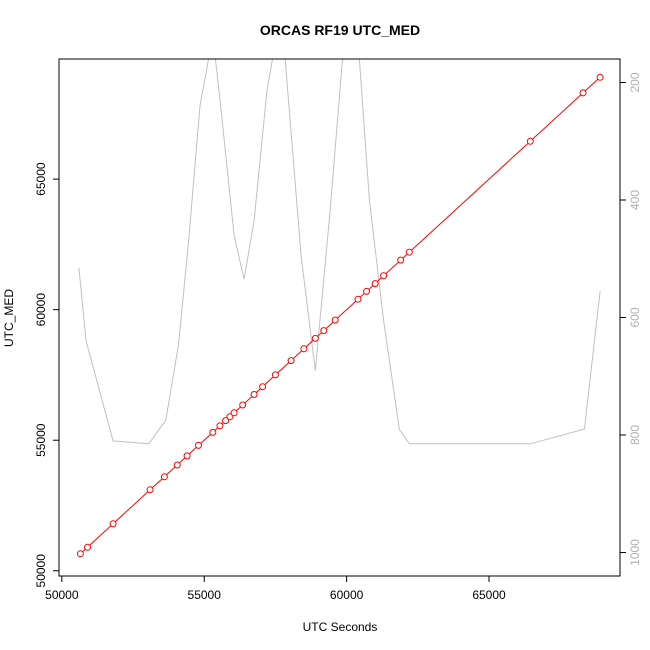 Image resolution: width=650 pixels, height=650 pixels. What do you see at coordinates (489, 595) in the screenshot?
I see `x-tick-label: 65000` at bounding box center [489, 595].